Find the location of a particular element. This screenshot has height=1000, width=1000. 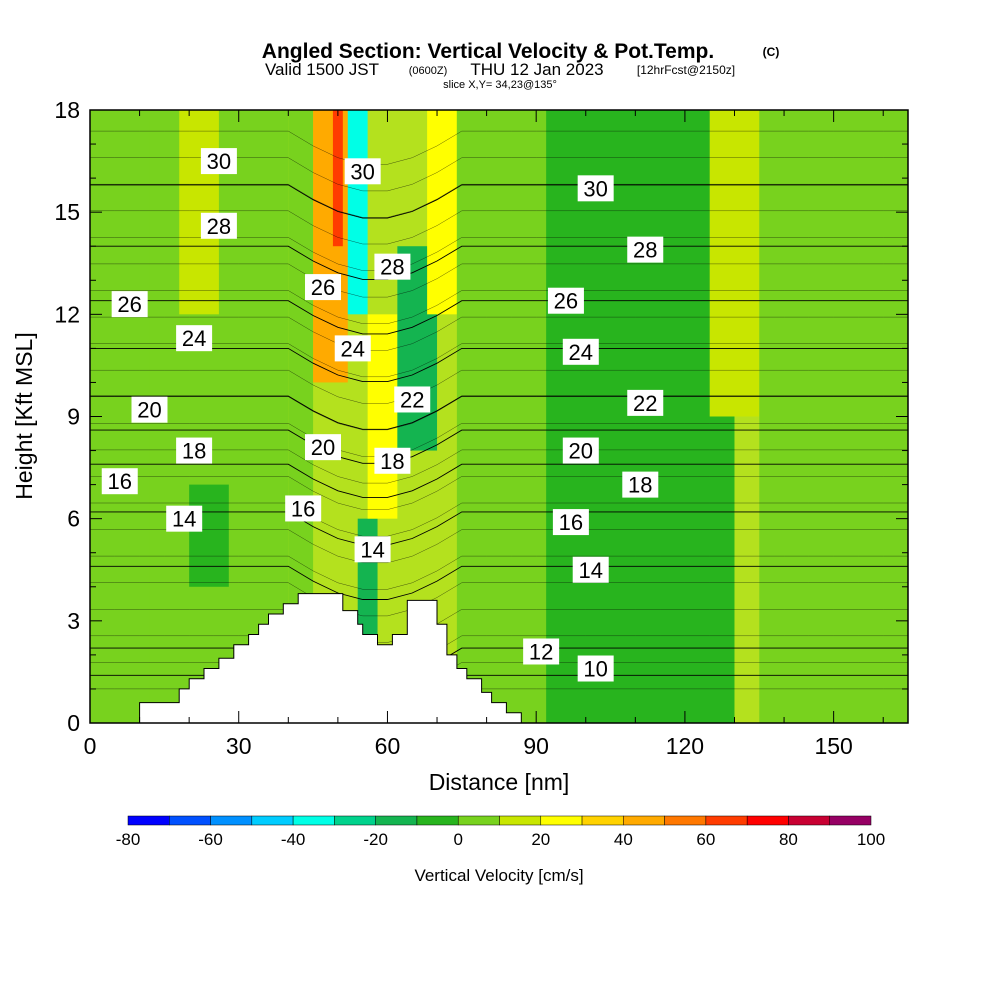

contour-label: 12 is located at coordinates (541, 651).